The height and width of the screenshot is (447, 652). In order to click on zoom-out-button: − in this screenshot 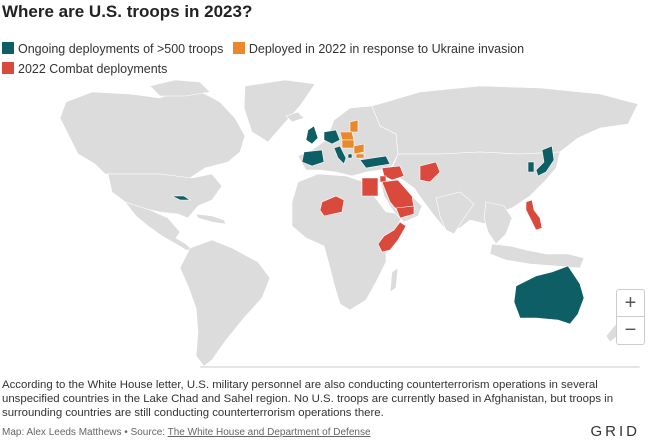, I will do `click(630, 331)`.